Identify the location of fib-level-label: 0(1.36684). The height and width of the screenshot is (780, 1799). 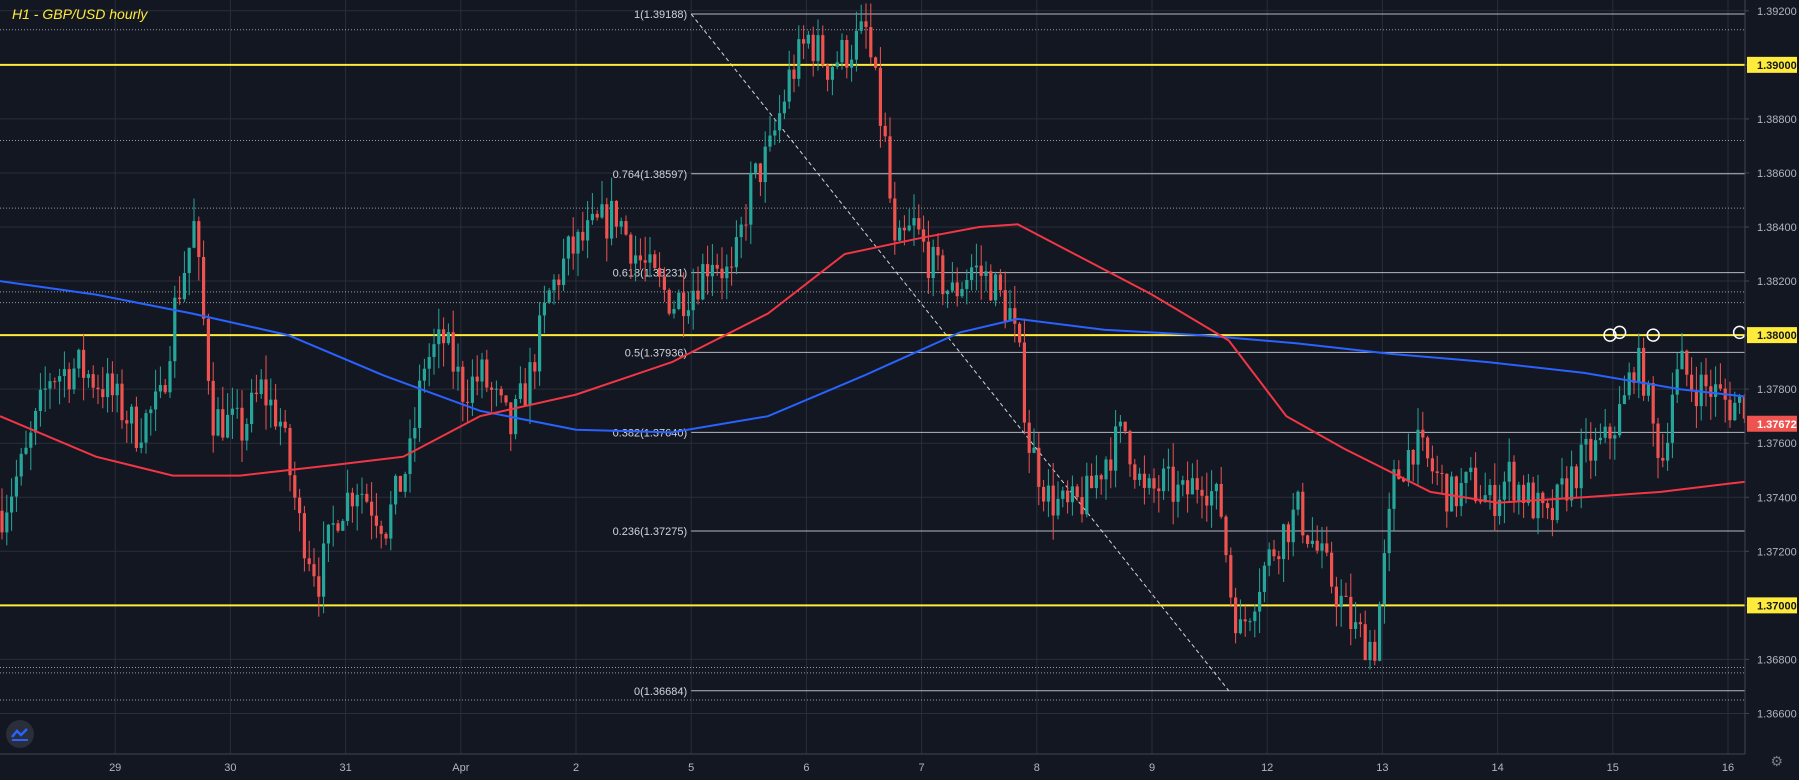
(660, 692).